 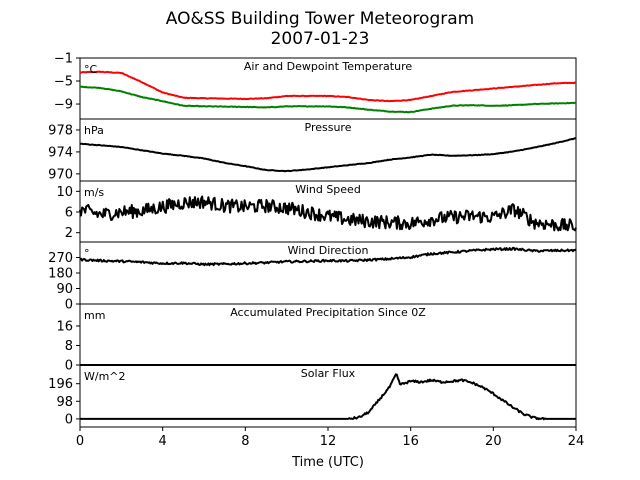 What do you see at coordinates (328, 250) in the screenshot?
I see `panel-title: Wind Direction` at bounding box center [328, 250].